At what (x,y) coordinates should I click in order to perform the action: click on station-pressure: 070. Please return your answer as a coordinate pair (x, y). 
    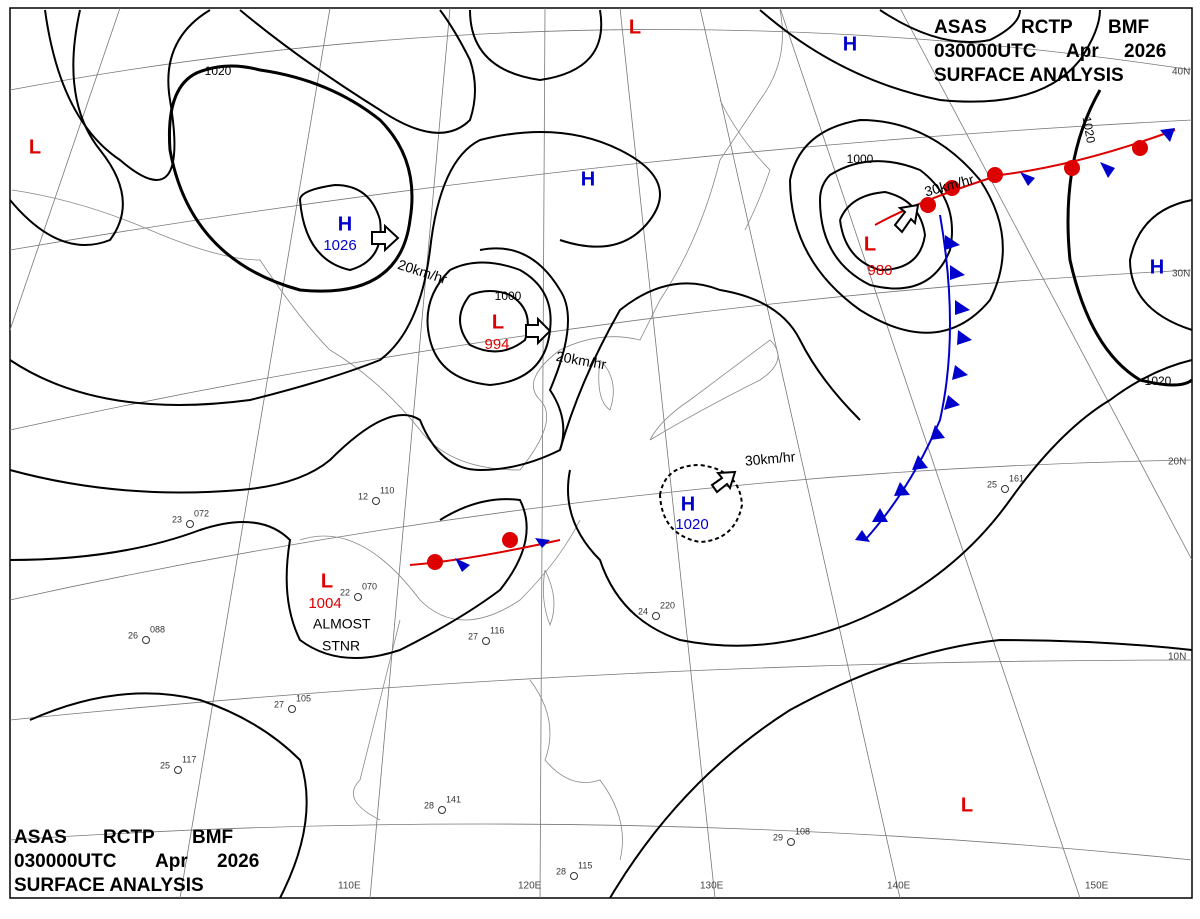
    Looking at the image, I should click on (369, 586).